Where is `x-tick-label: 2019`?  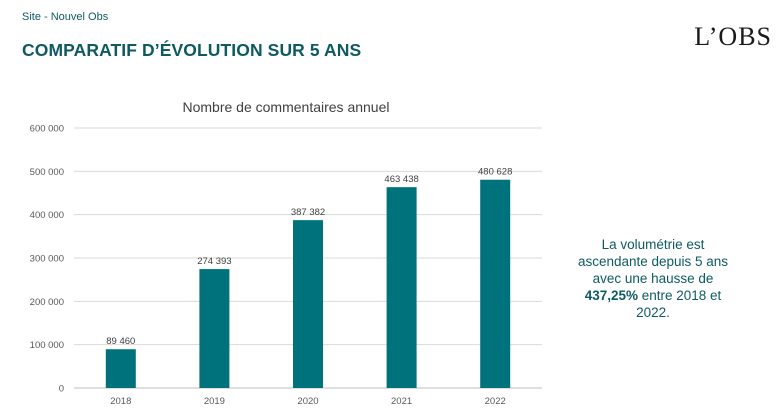 x-tick-label: 2019 is located at coordinates (214, 401).